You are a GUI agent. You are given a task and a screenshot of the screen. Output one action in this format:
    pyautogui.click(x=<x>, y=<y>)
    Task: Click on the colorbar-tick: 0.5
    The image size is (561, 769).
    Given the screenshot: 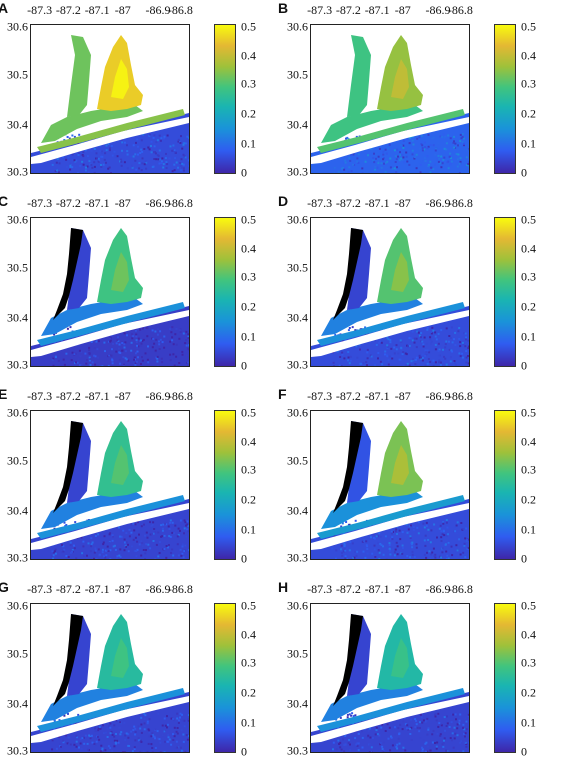 What is the action you would take?
    pyautogui.click(x=248, y=220)
    